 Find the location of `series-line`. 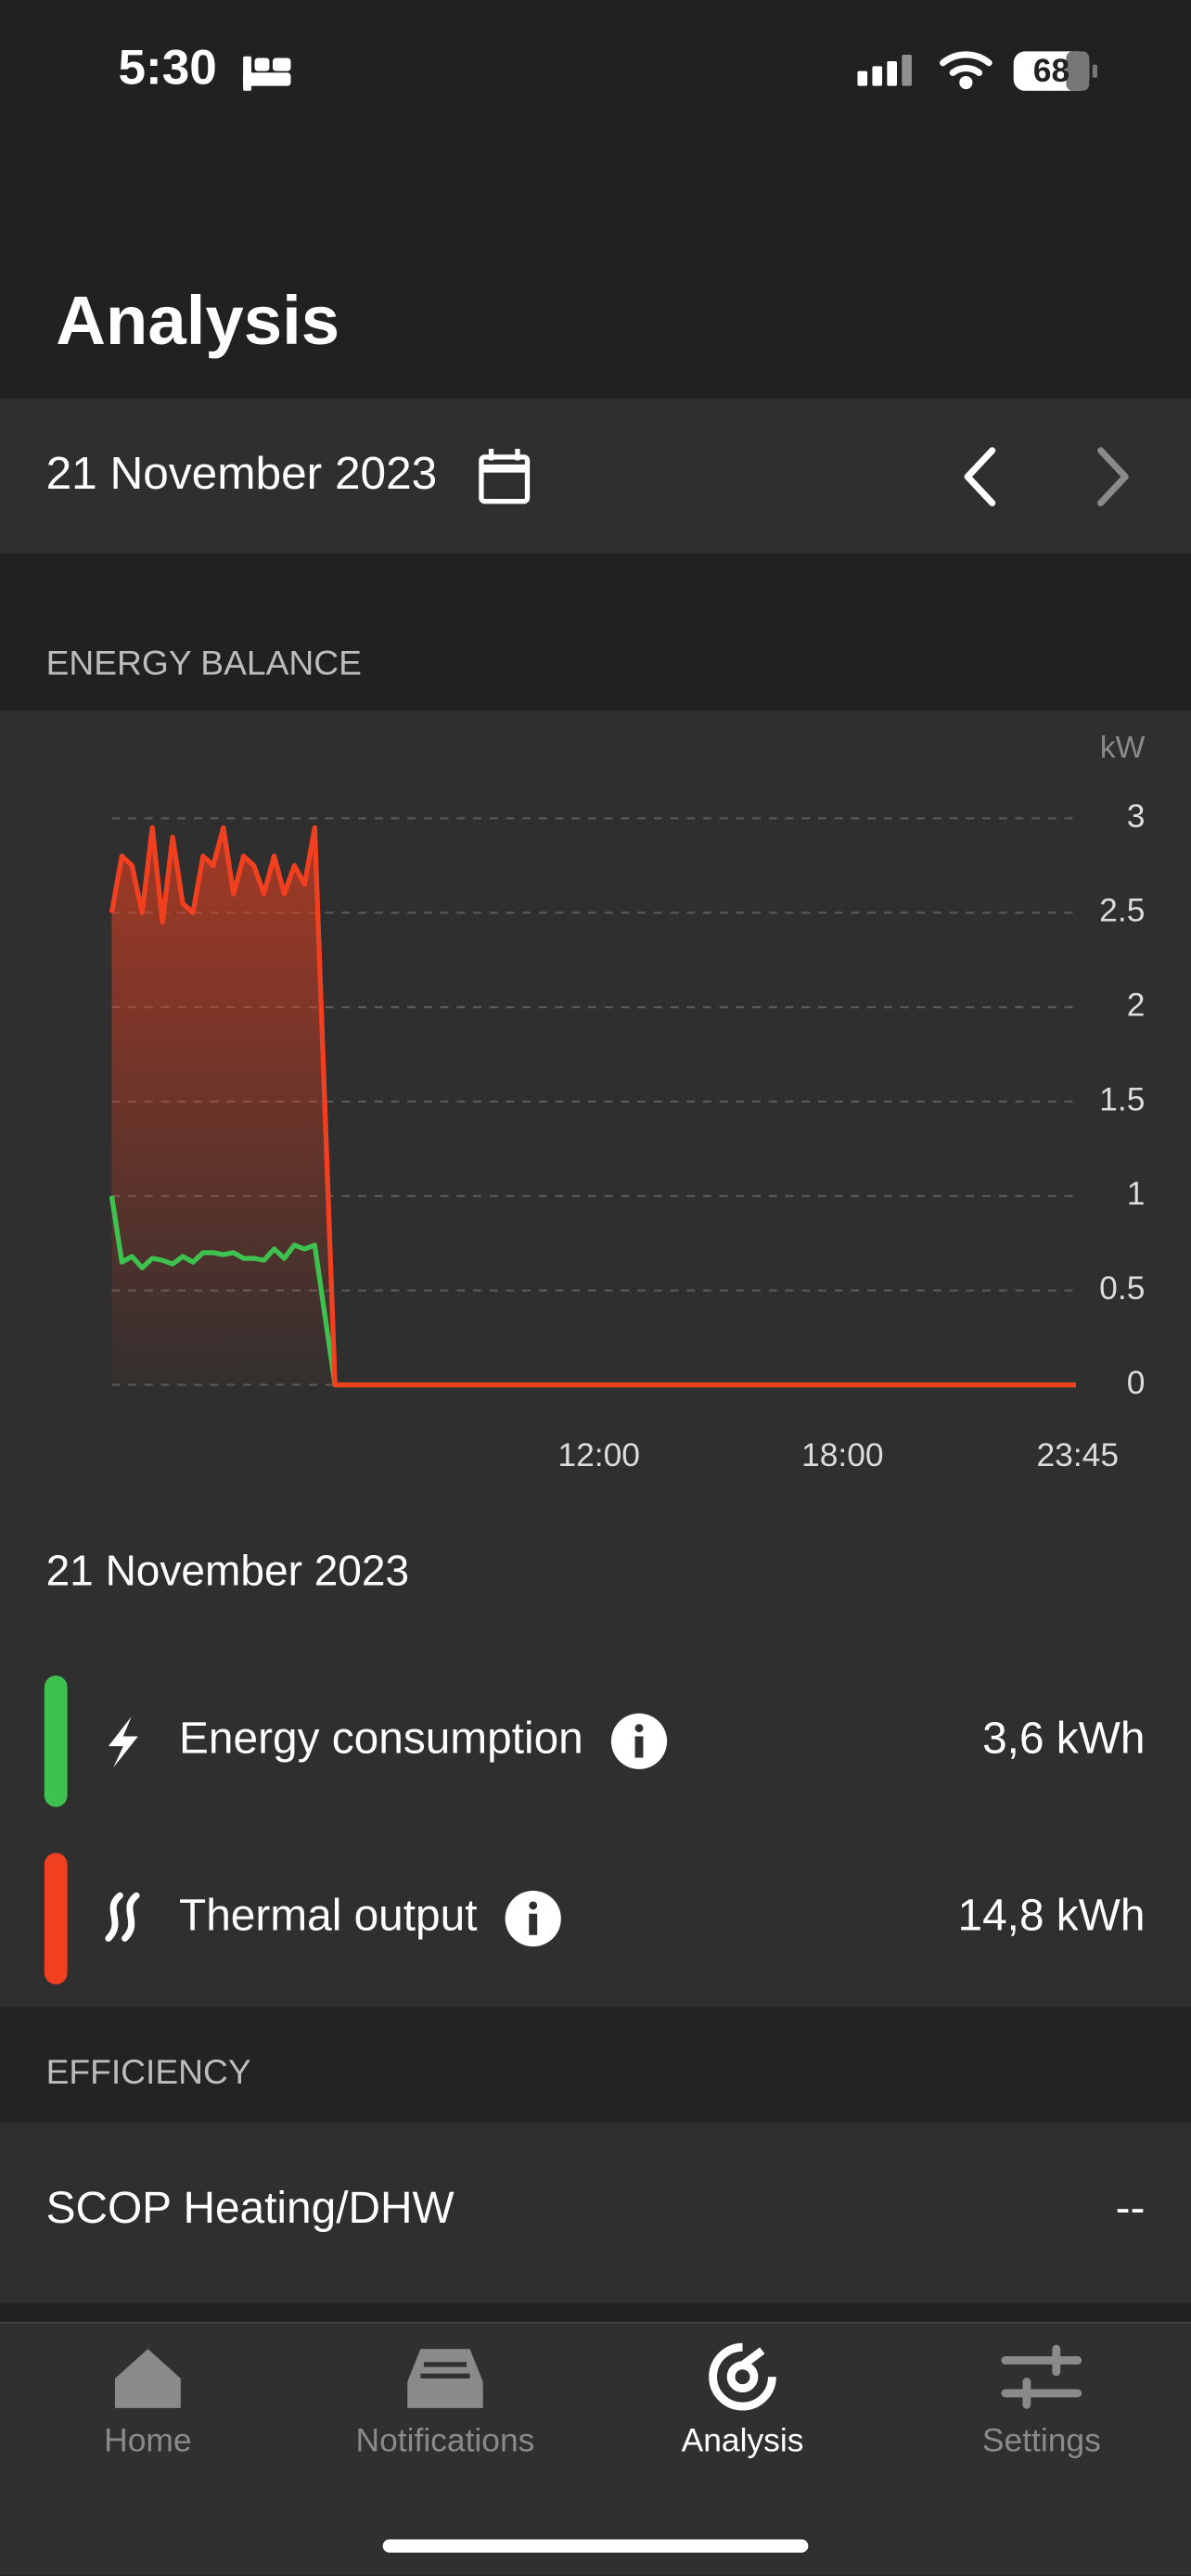

series-line is located at coordinates (593, 1291).